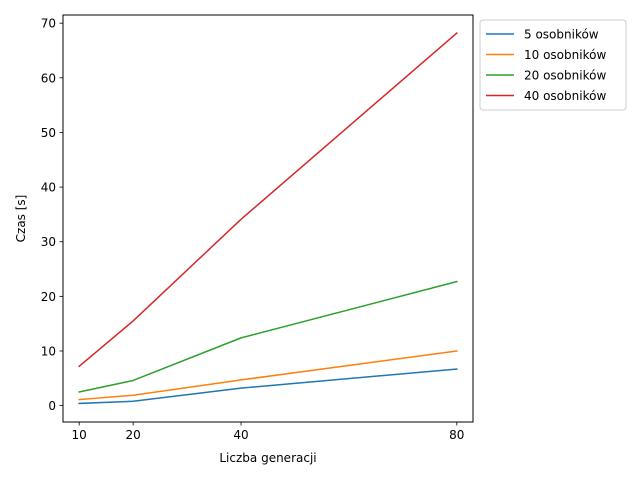  What do you see at coordinates (565, 55) in the screenshot?
I see `legend-label: 10 osobników` at bounding box center [565, 55].